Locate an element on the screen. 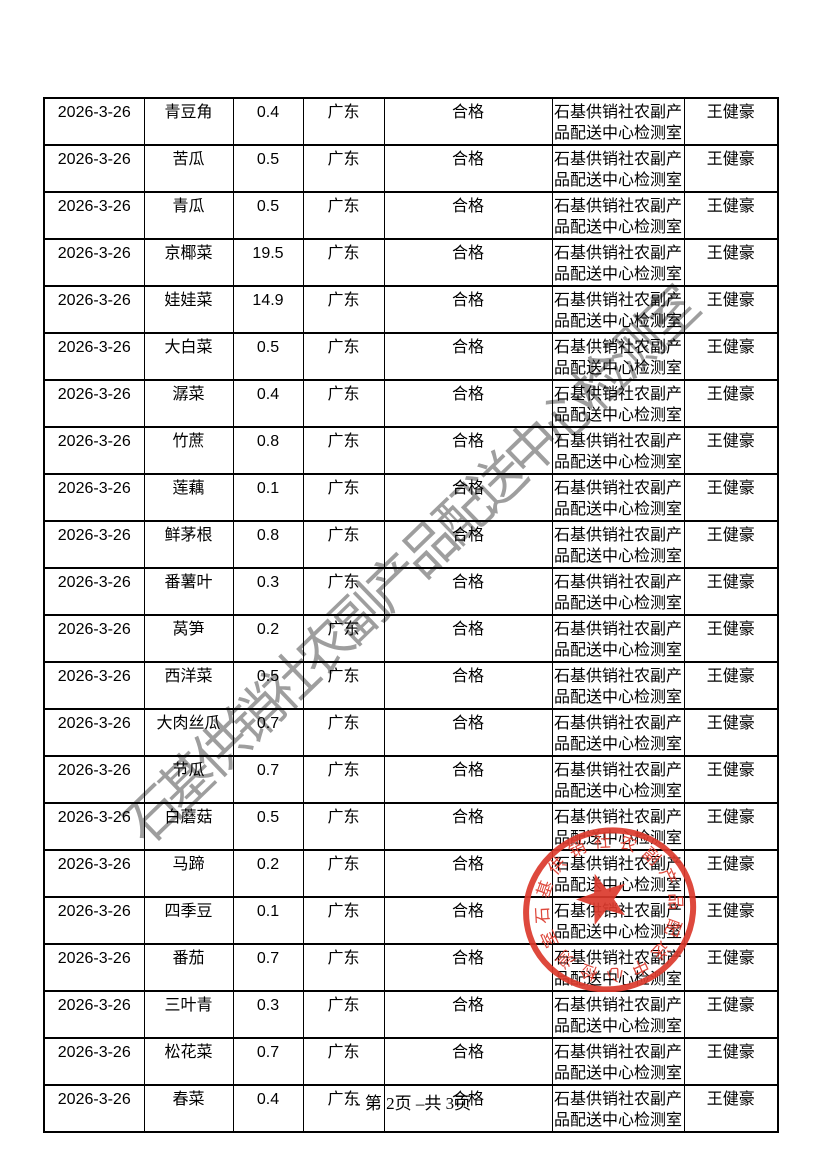 The height and width of the screenshot is (1169, 826). cell-product-name: 青瓜 is located at coordinates (188, 215).